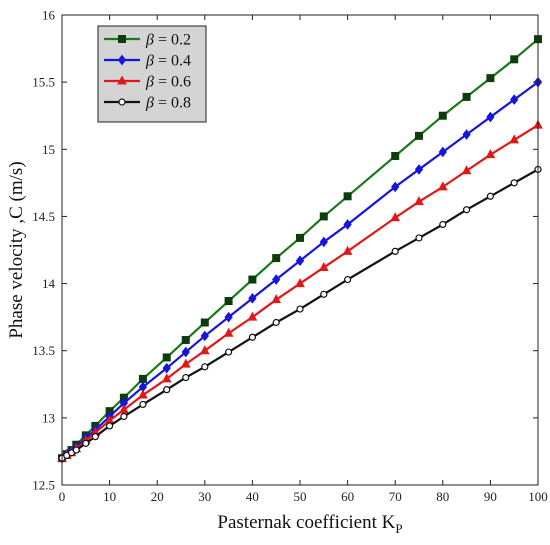 The height and width of the screenshot is (545, 550). I want to click on legend-label: β = 0.4, so click(168, 61).